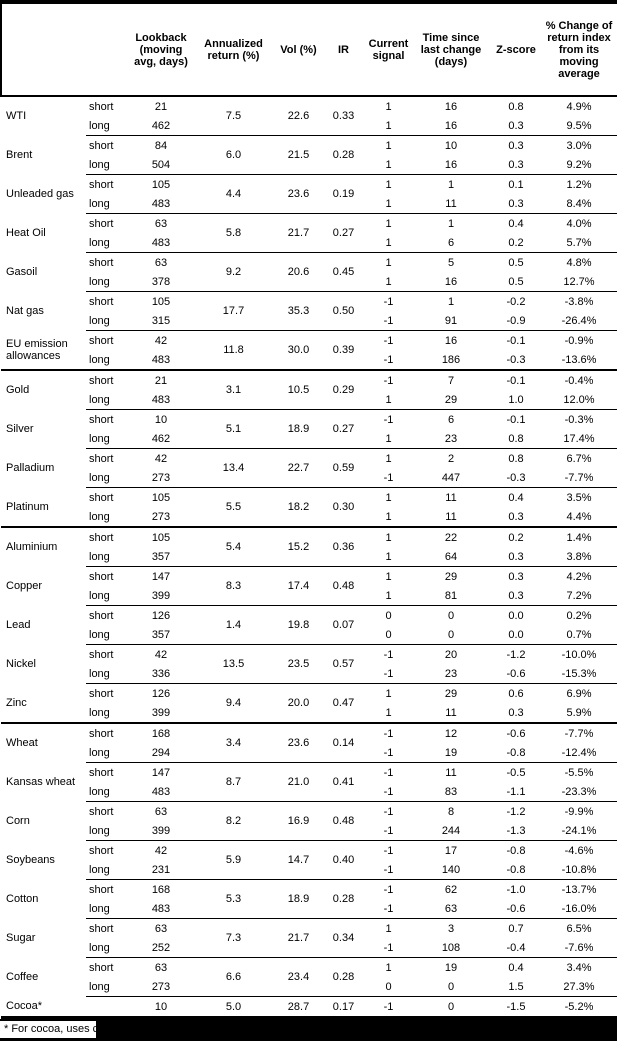 Image resolution: width=617 pixels, height=1041 pixels. Describe the element at coordinates (161, 164) in the screenshot. I see `cell-lookback: 504` at that location.